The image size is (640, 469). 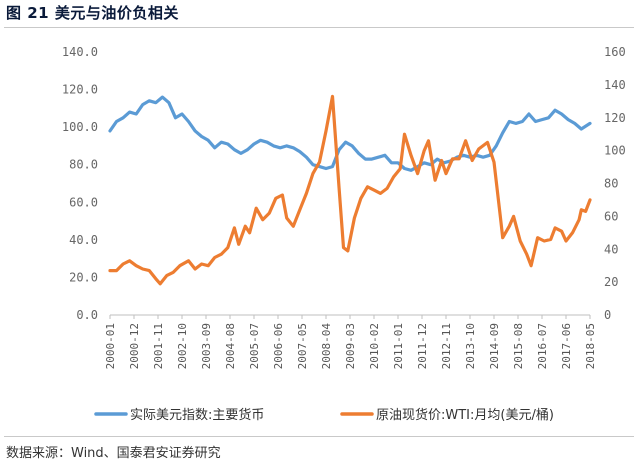 What do you see at coordinates (278, 346) in the screenshot?
I see `x-tick-label: 2006-06` at bounding box center [278, 346].